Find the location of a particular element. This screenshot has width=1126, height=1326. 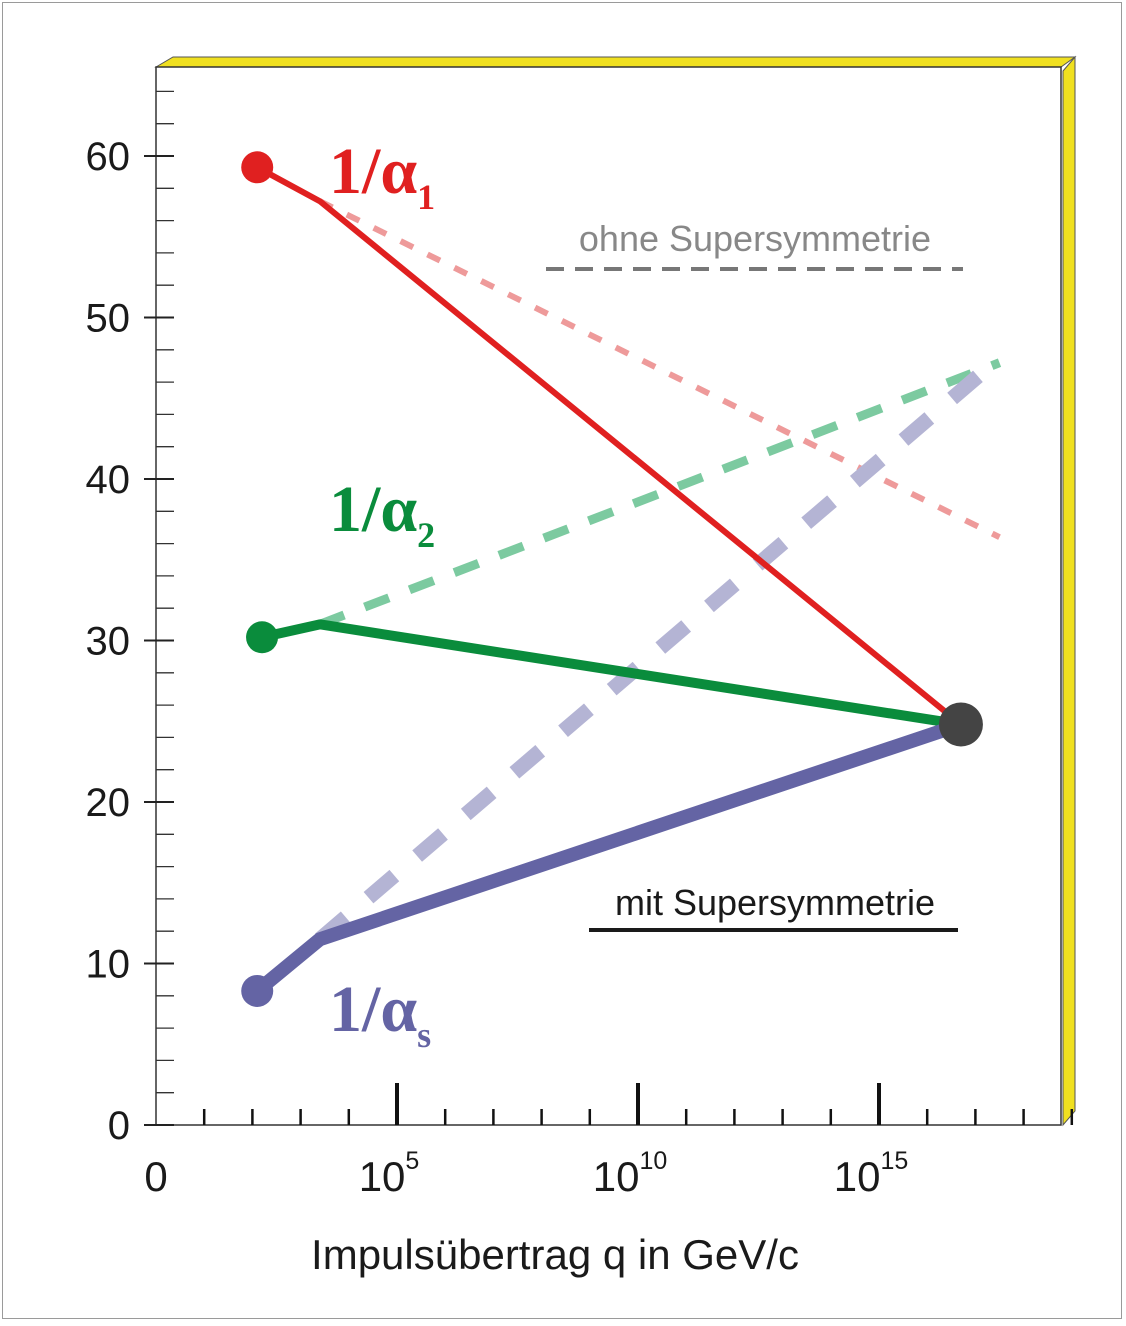

series-label-alphas: 1/αs is located at coordinates (380, 1014).